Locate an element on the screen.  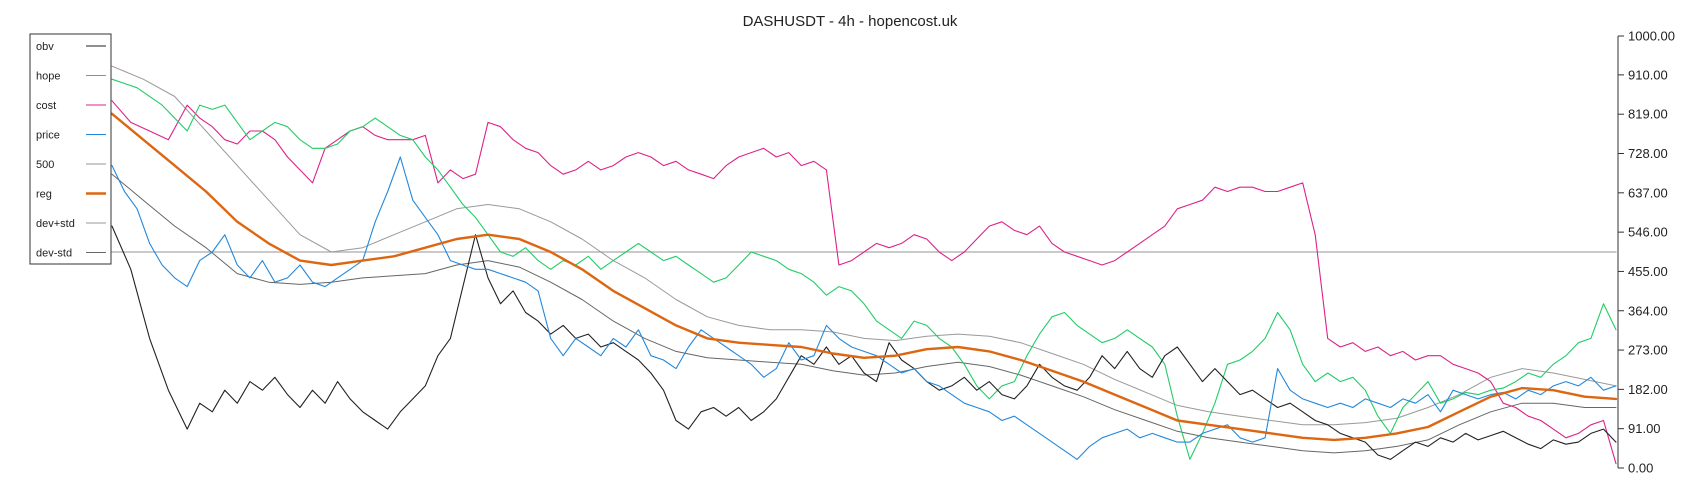
y-tick-label: 728.00 is located at coordinates (1648, 153).